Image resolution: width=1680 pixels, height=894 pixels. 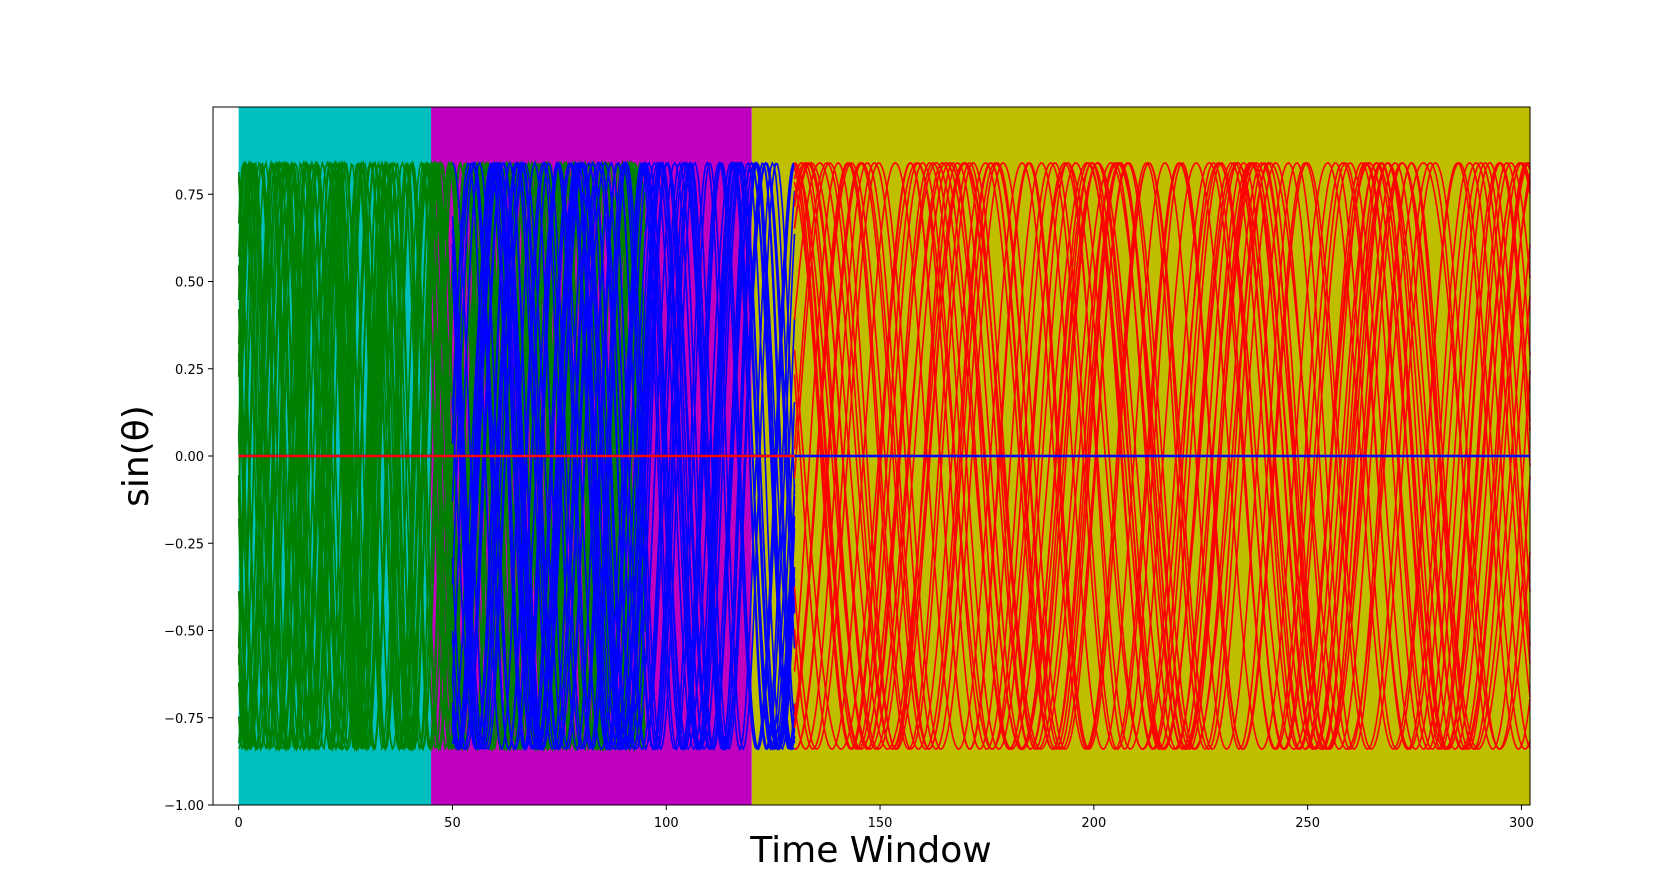 What do you see at coordinates (1093, 823) in the screenshot?
I see `x-tick-label-200: 200` at bounding box center [1093, 823].